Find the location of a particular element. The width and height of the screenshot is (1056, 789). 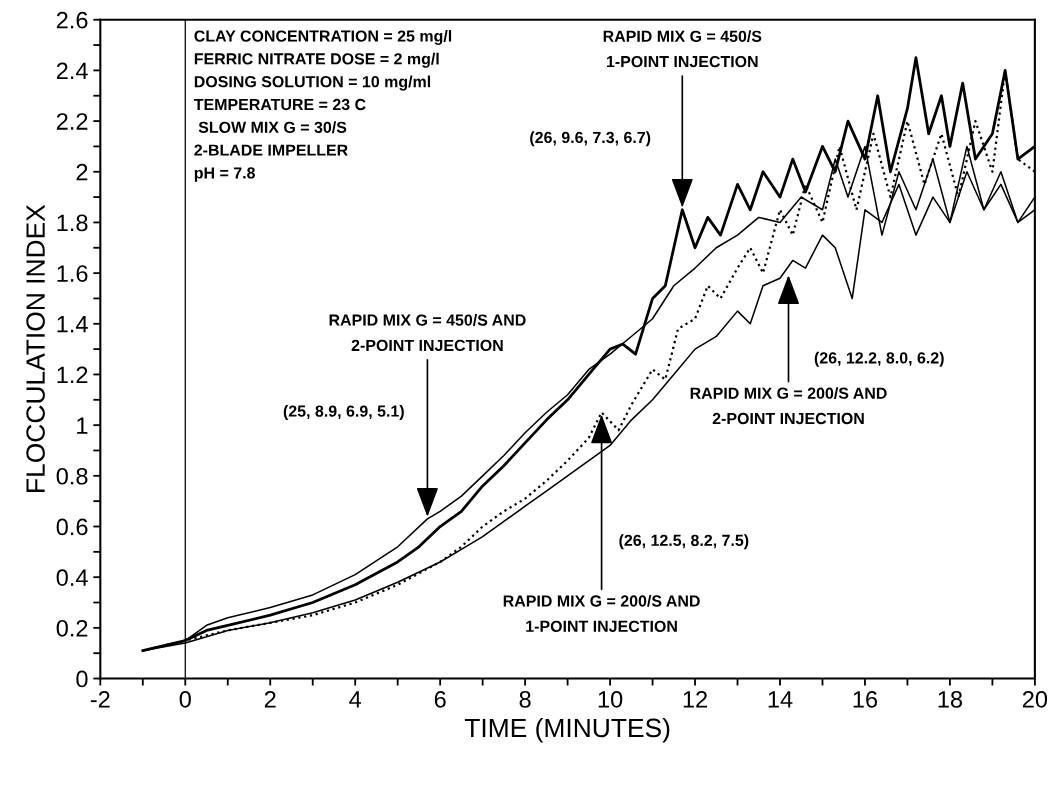

y-tick-label: 1 is located at coordinates (82, 425).